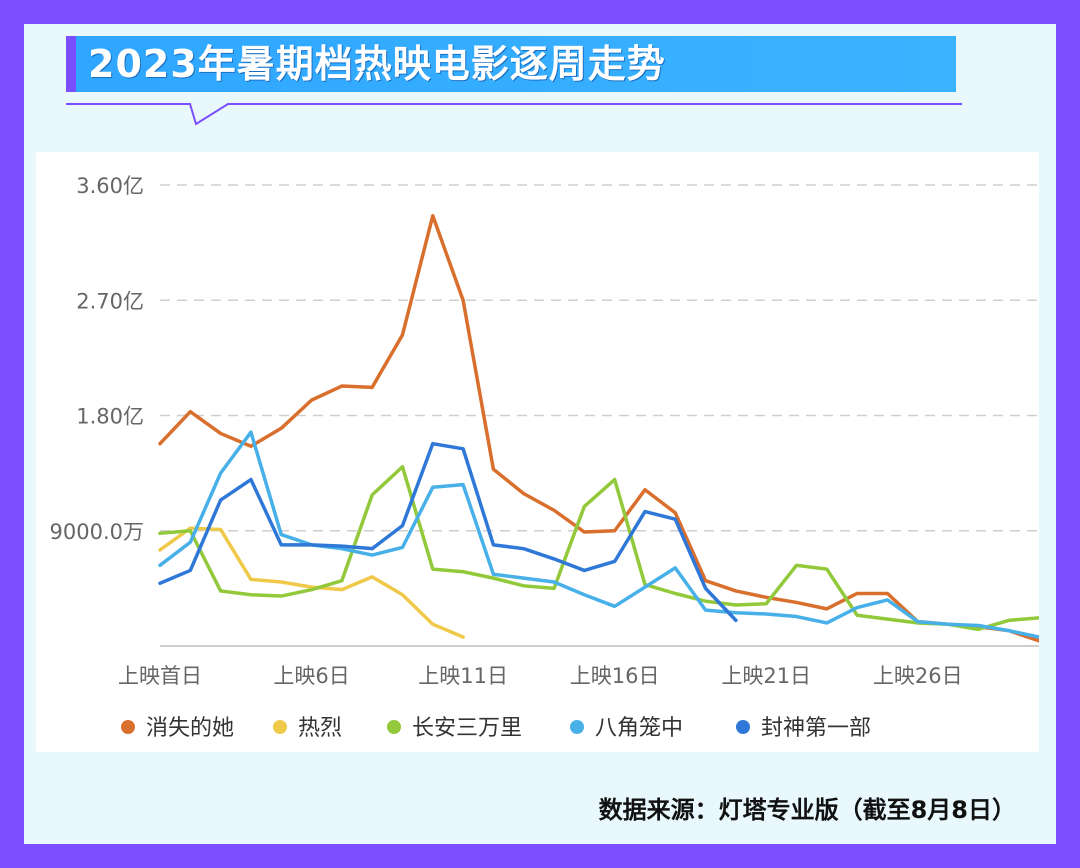 This screenshot has width=1080, height=868. I want to click on x-axis: 上映首日 上映6日 上映11日 上映16日 上映21日 上映26日, so click(578, 666).